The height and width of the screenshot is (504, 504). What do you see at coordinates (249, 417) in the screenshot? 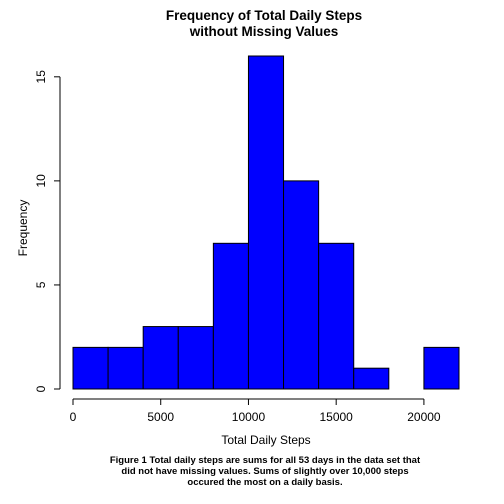
I see `x-tick-label-2: 10000` at bounding box center [249, 417].